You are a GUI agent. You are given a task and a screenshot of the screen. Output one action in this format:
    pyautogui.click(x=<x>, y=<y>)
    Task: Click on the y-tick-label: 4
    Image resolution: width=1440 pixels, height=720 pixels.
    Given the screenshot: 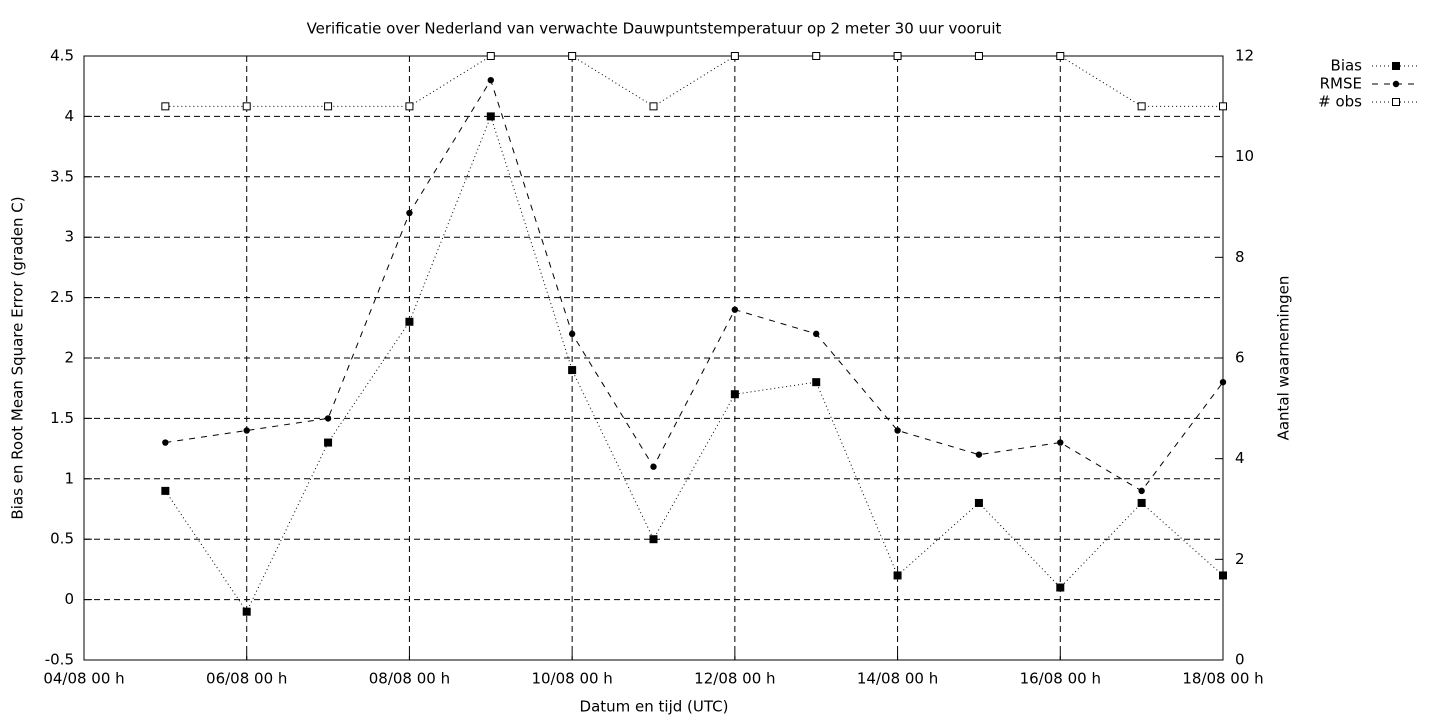 What is the action you would take?
    pyautogui.click(x=69, y=116)
    